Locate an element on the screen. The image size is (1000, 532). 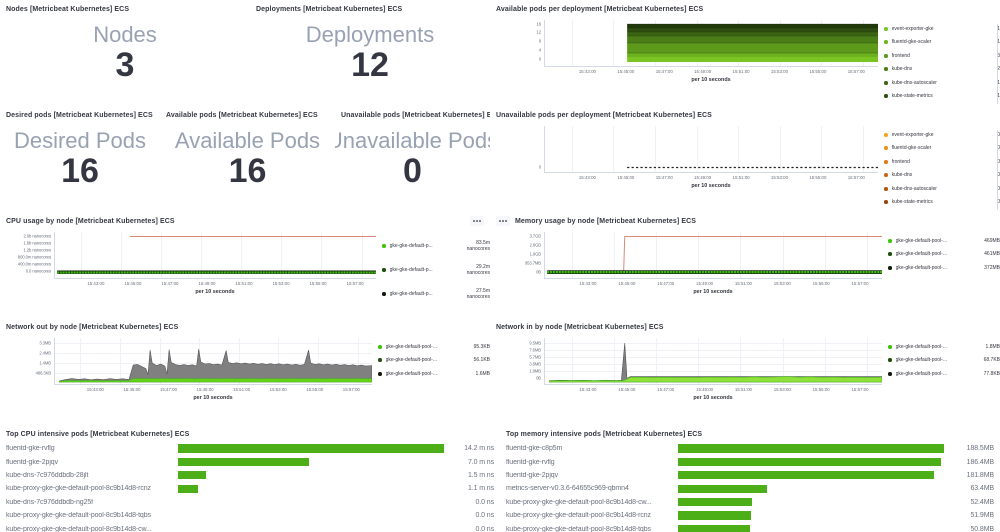
legend-item: gke-gke-default-p... 27.5m nanocores is located at coordinates (436, 294).